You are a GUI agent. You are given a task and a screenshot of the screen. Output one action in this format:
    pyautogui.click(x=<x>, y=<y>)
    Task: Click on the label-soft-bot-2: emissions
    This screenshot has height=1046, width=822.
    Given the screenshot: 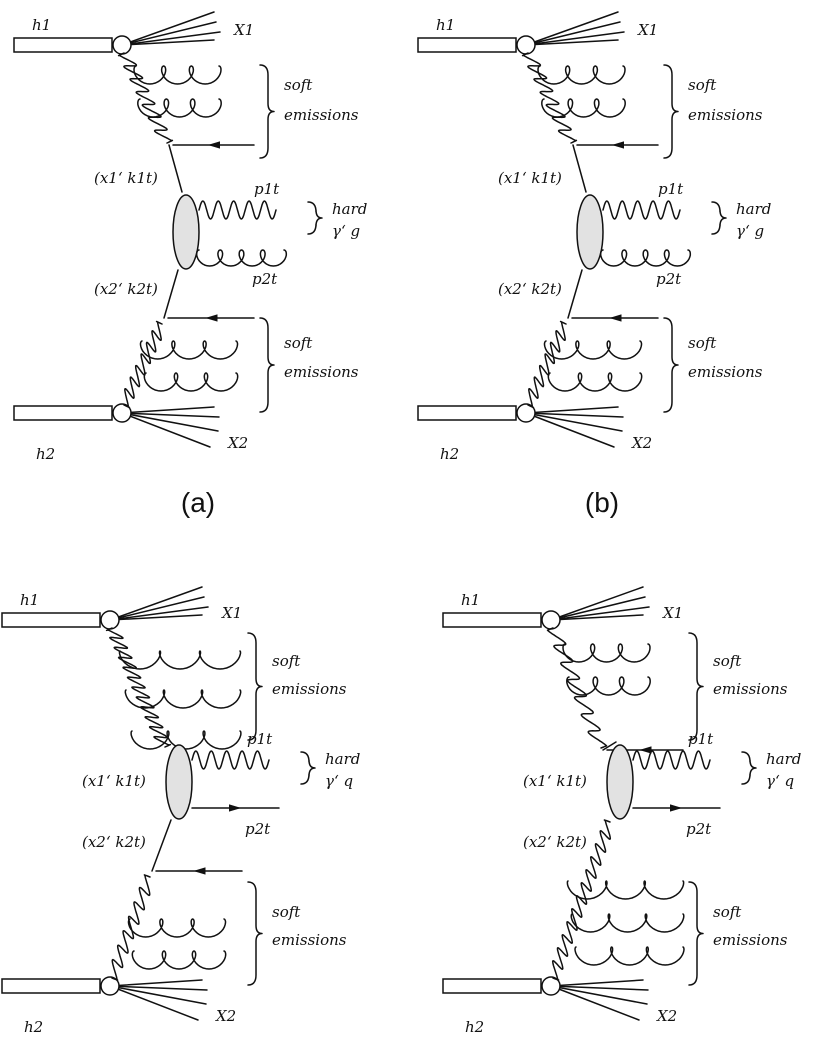 What is the action you would take?
    pyautogui.click(x=725, y=372)
    